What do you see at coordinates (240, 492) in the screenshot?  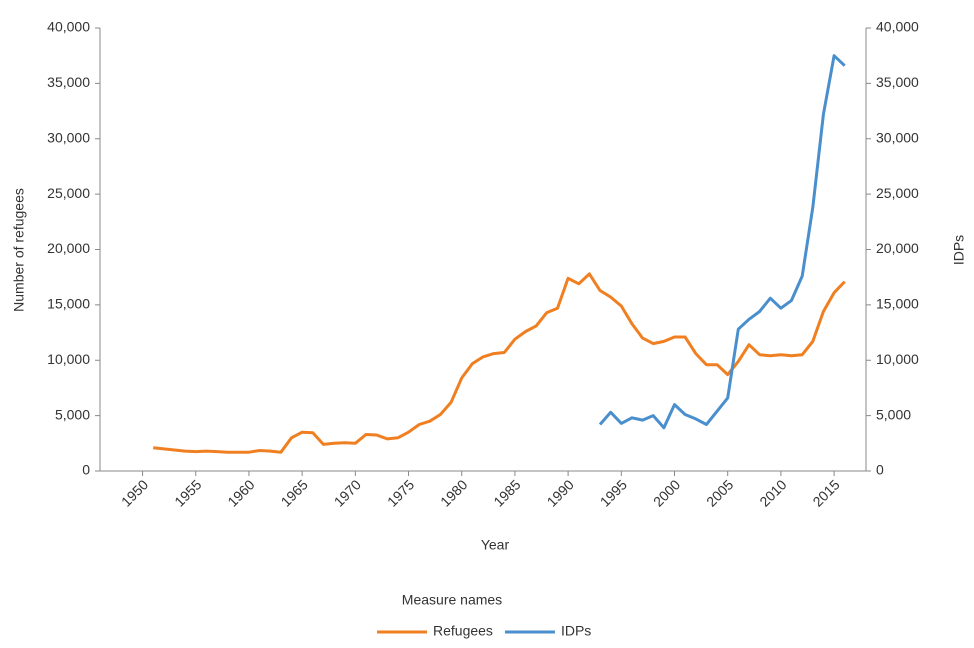 I see `x-tick-label: 1960` at bounding box center [240, 492].